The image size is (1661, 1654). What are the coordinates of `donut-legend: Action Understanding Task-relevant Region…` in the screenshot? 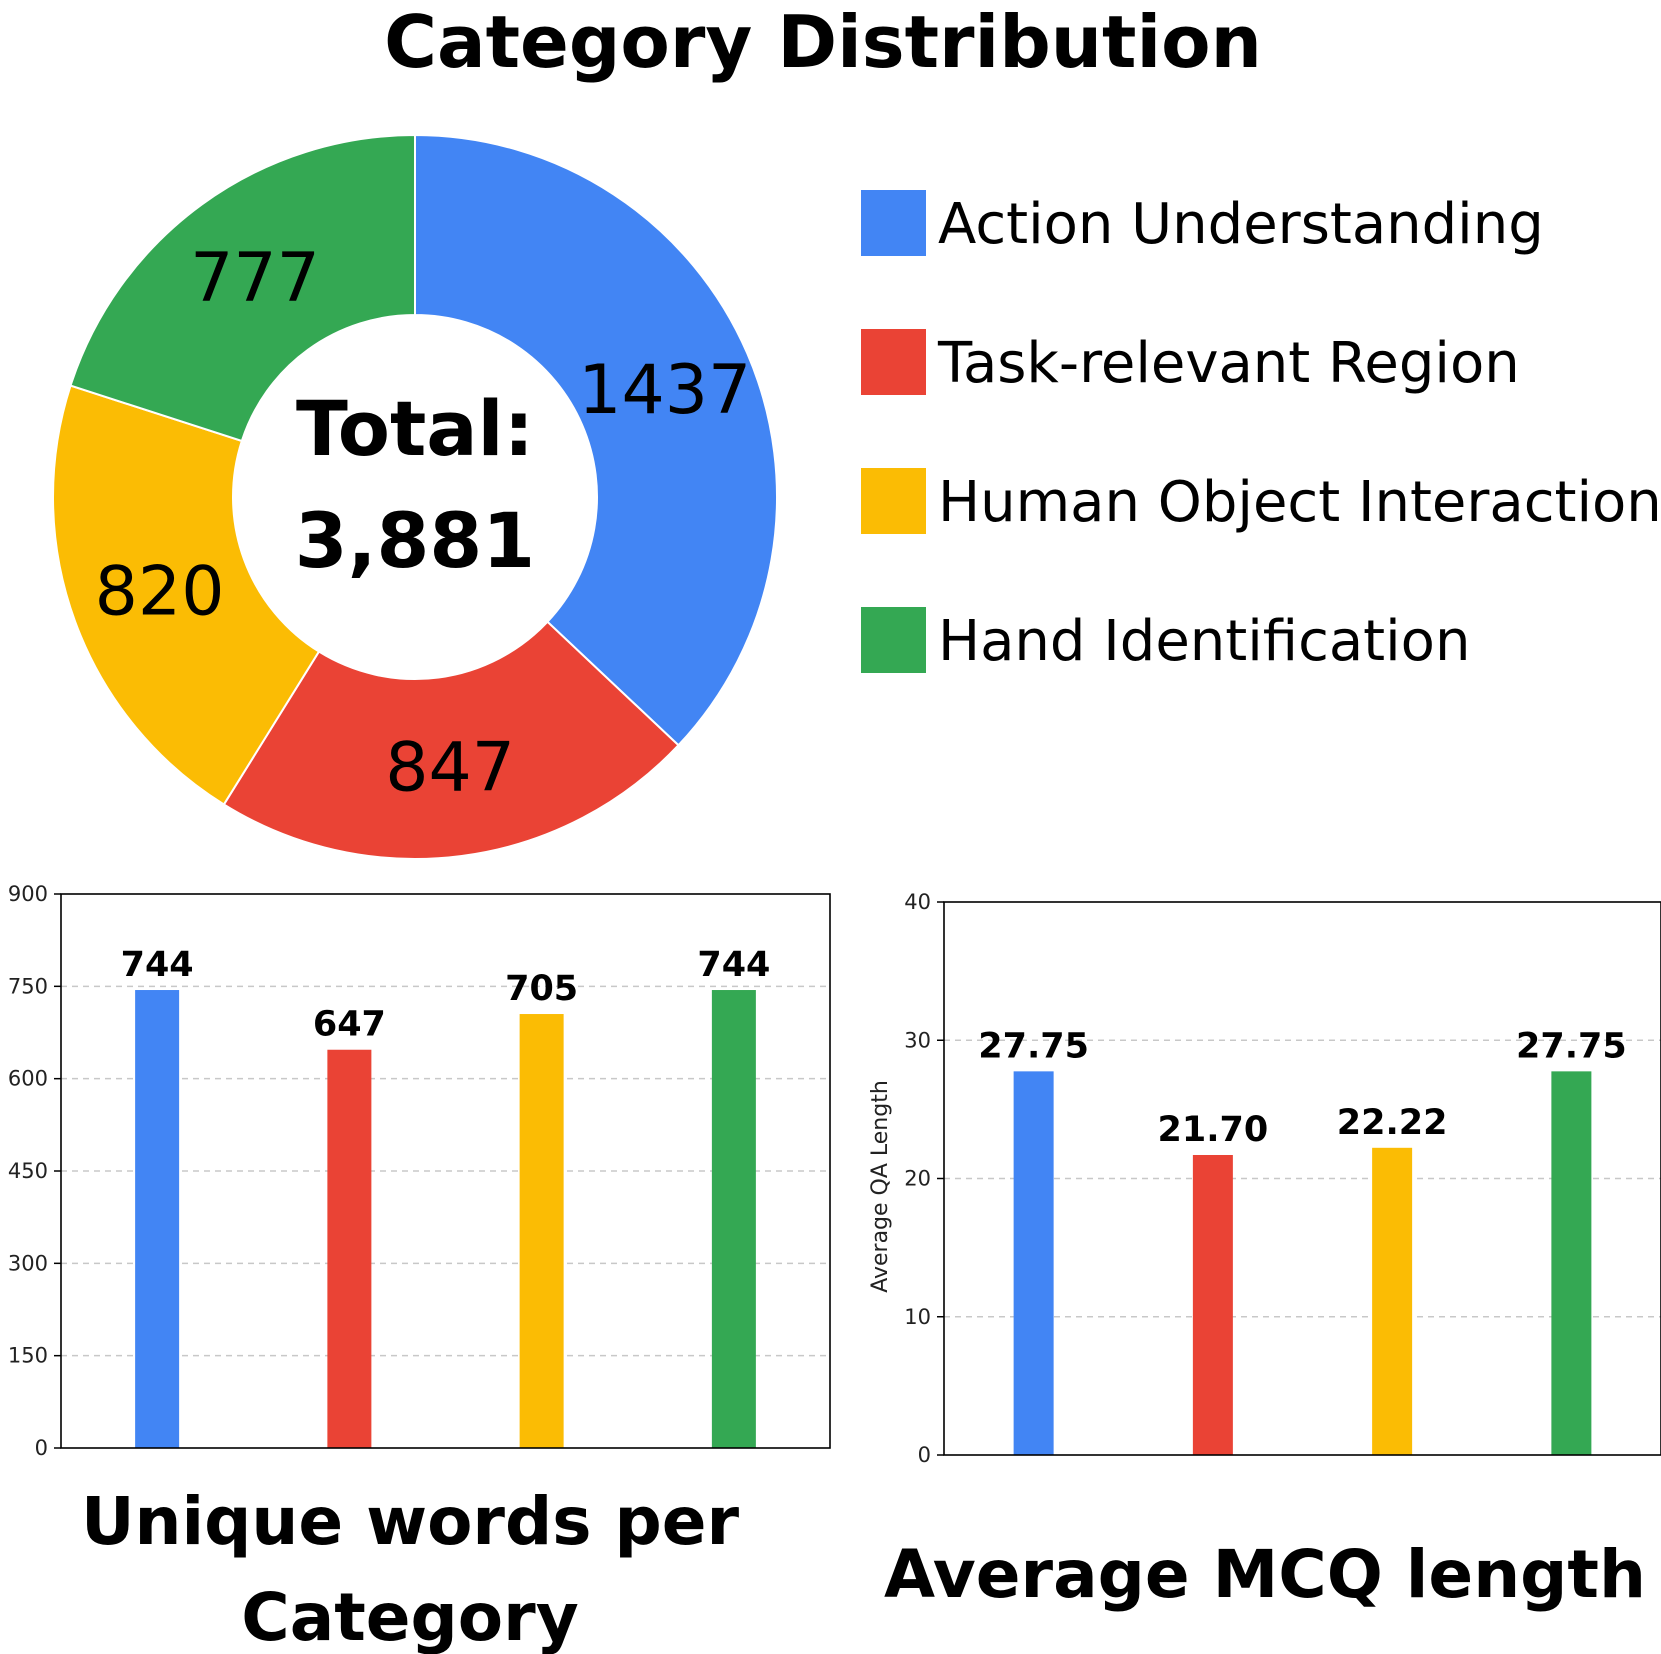 It's located at (1261, 432).